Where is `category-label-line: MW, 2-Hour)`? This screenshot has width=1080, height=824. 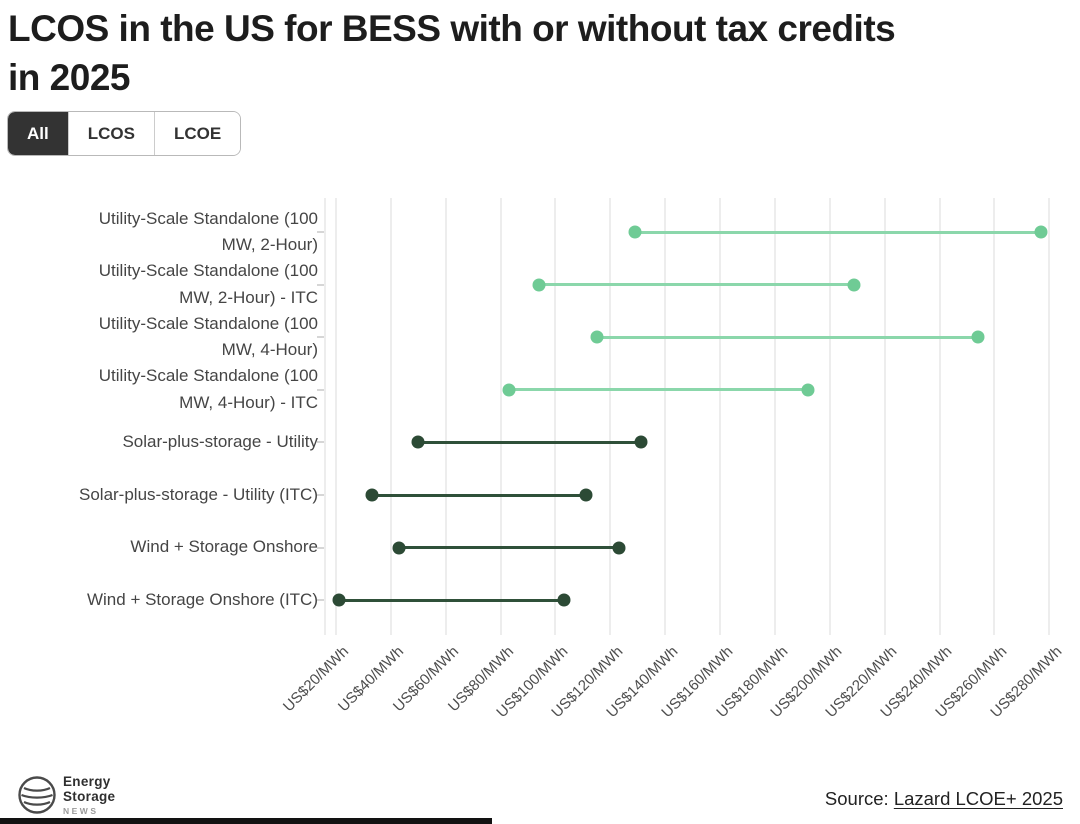 category-label-line: MW, 2-Hour) is located at coordinates (269, 244).